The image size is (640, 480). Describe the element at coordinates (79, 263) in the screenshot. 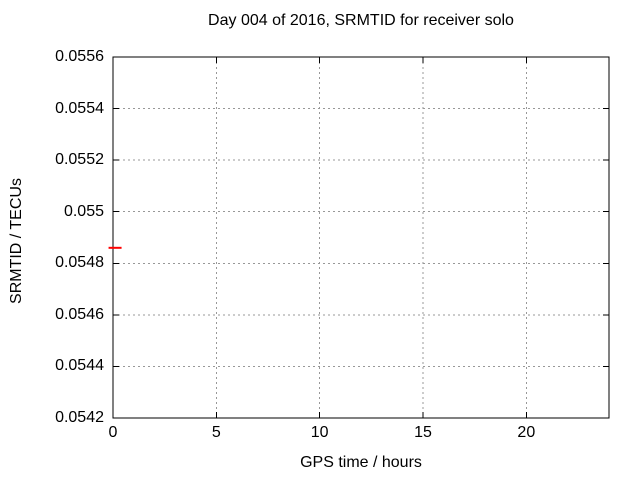

I see `y-tick-label: 0.0548` at that location.